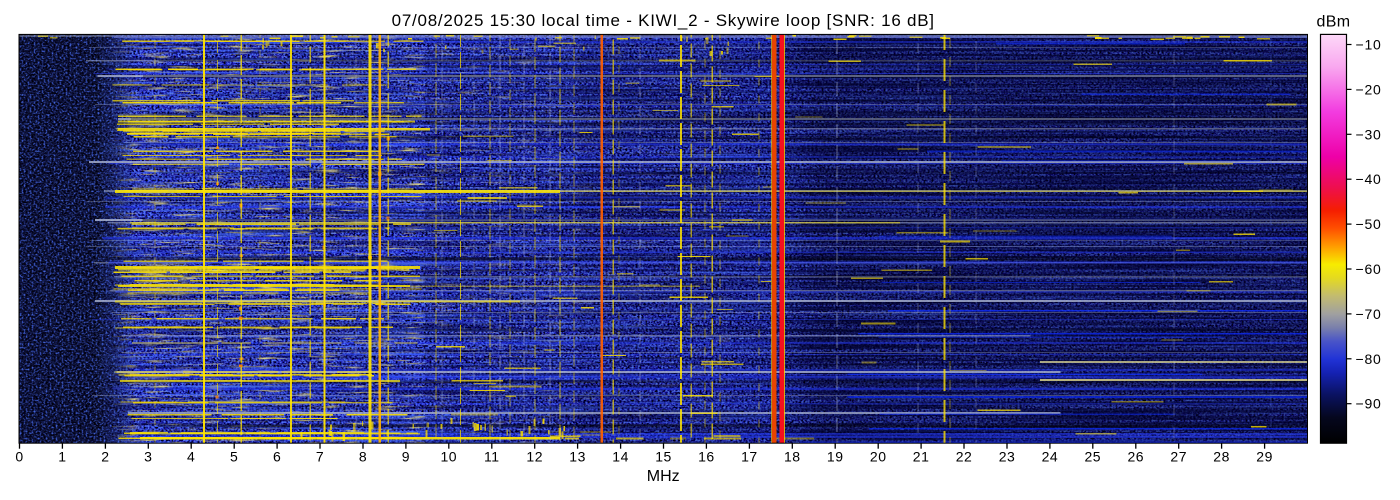  I want to click on svg-text: 19, so click(835, 457).